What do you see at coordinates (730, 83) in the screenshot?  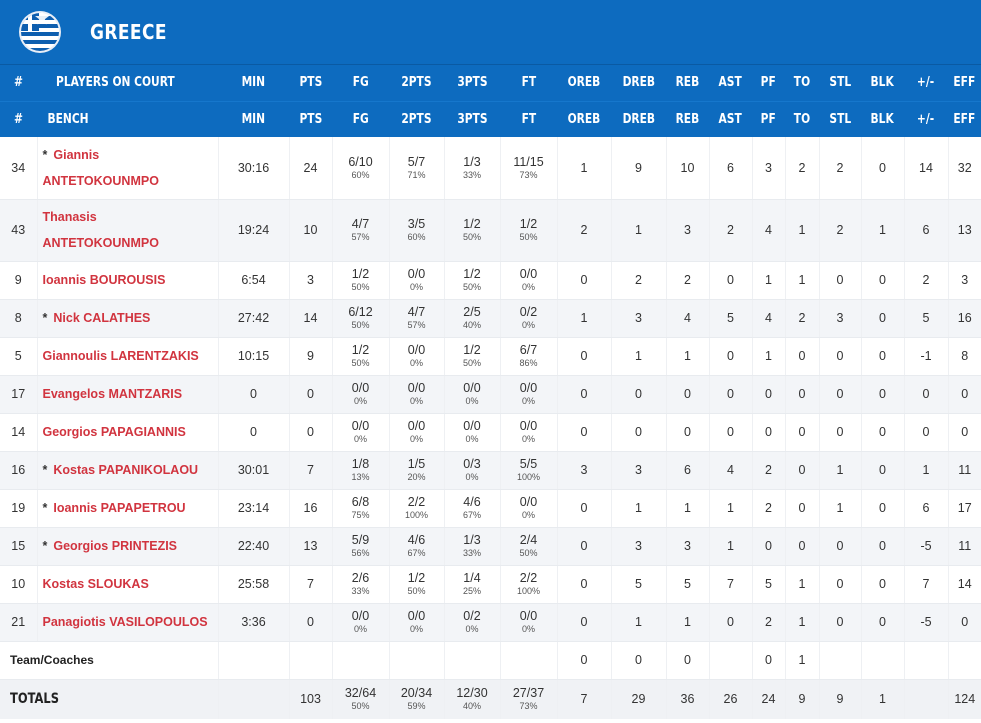 I see `header-on-court-ast: AST` at bounding box center [730, 83].